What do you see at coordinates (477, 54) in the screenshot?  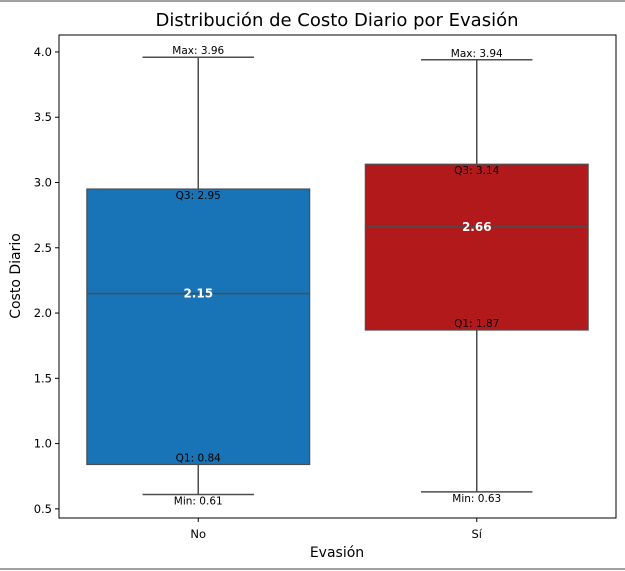 I see `max-label: Max: 3.94` at bounding box center [477, 54].